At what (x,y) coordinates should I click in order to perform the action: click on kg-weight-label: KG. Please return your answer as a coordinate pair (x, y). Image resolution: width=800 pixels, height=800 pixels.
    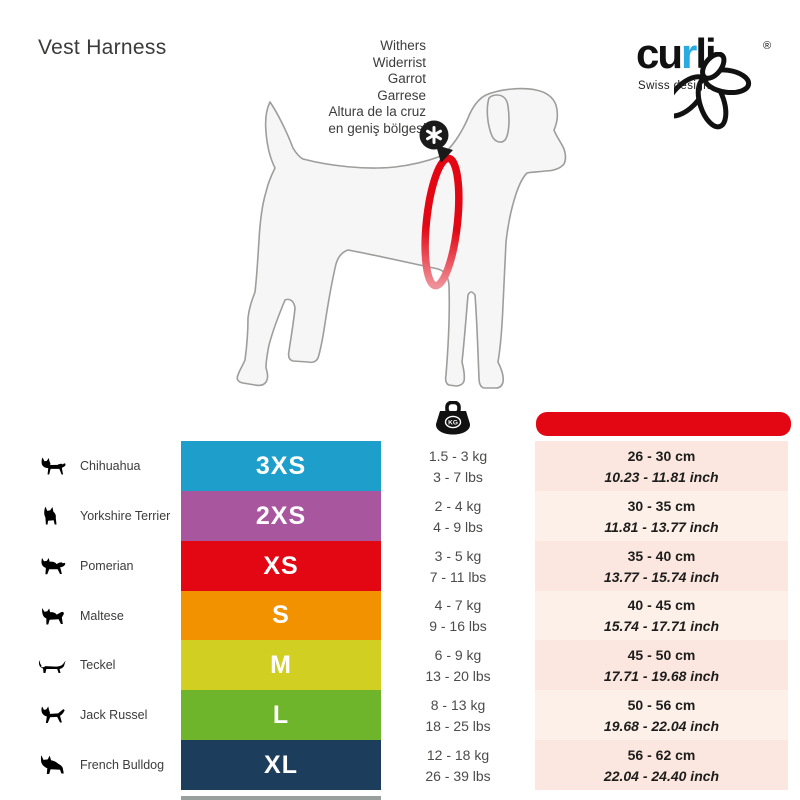
    Looking at the image, I should click on (453, 422).